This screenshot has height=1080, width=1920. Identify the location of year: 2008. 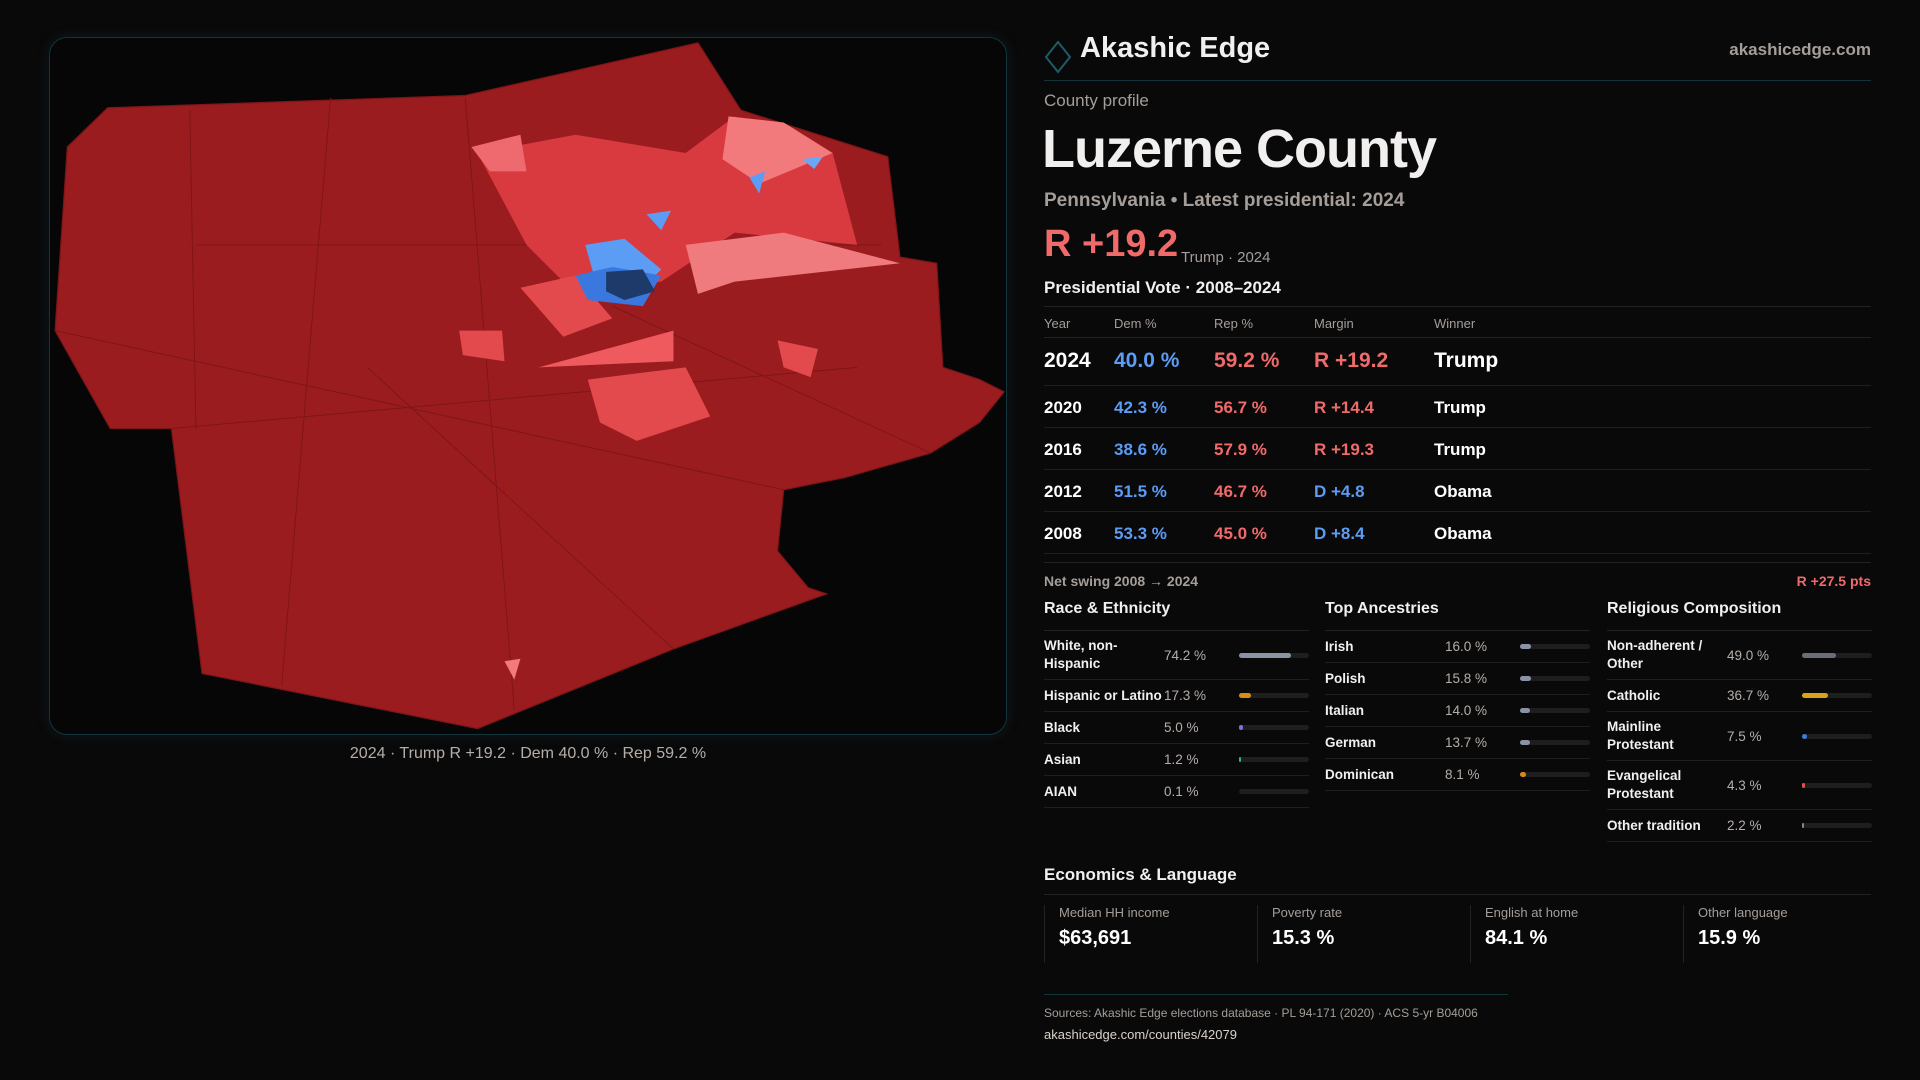
(1063, 533).